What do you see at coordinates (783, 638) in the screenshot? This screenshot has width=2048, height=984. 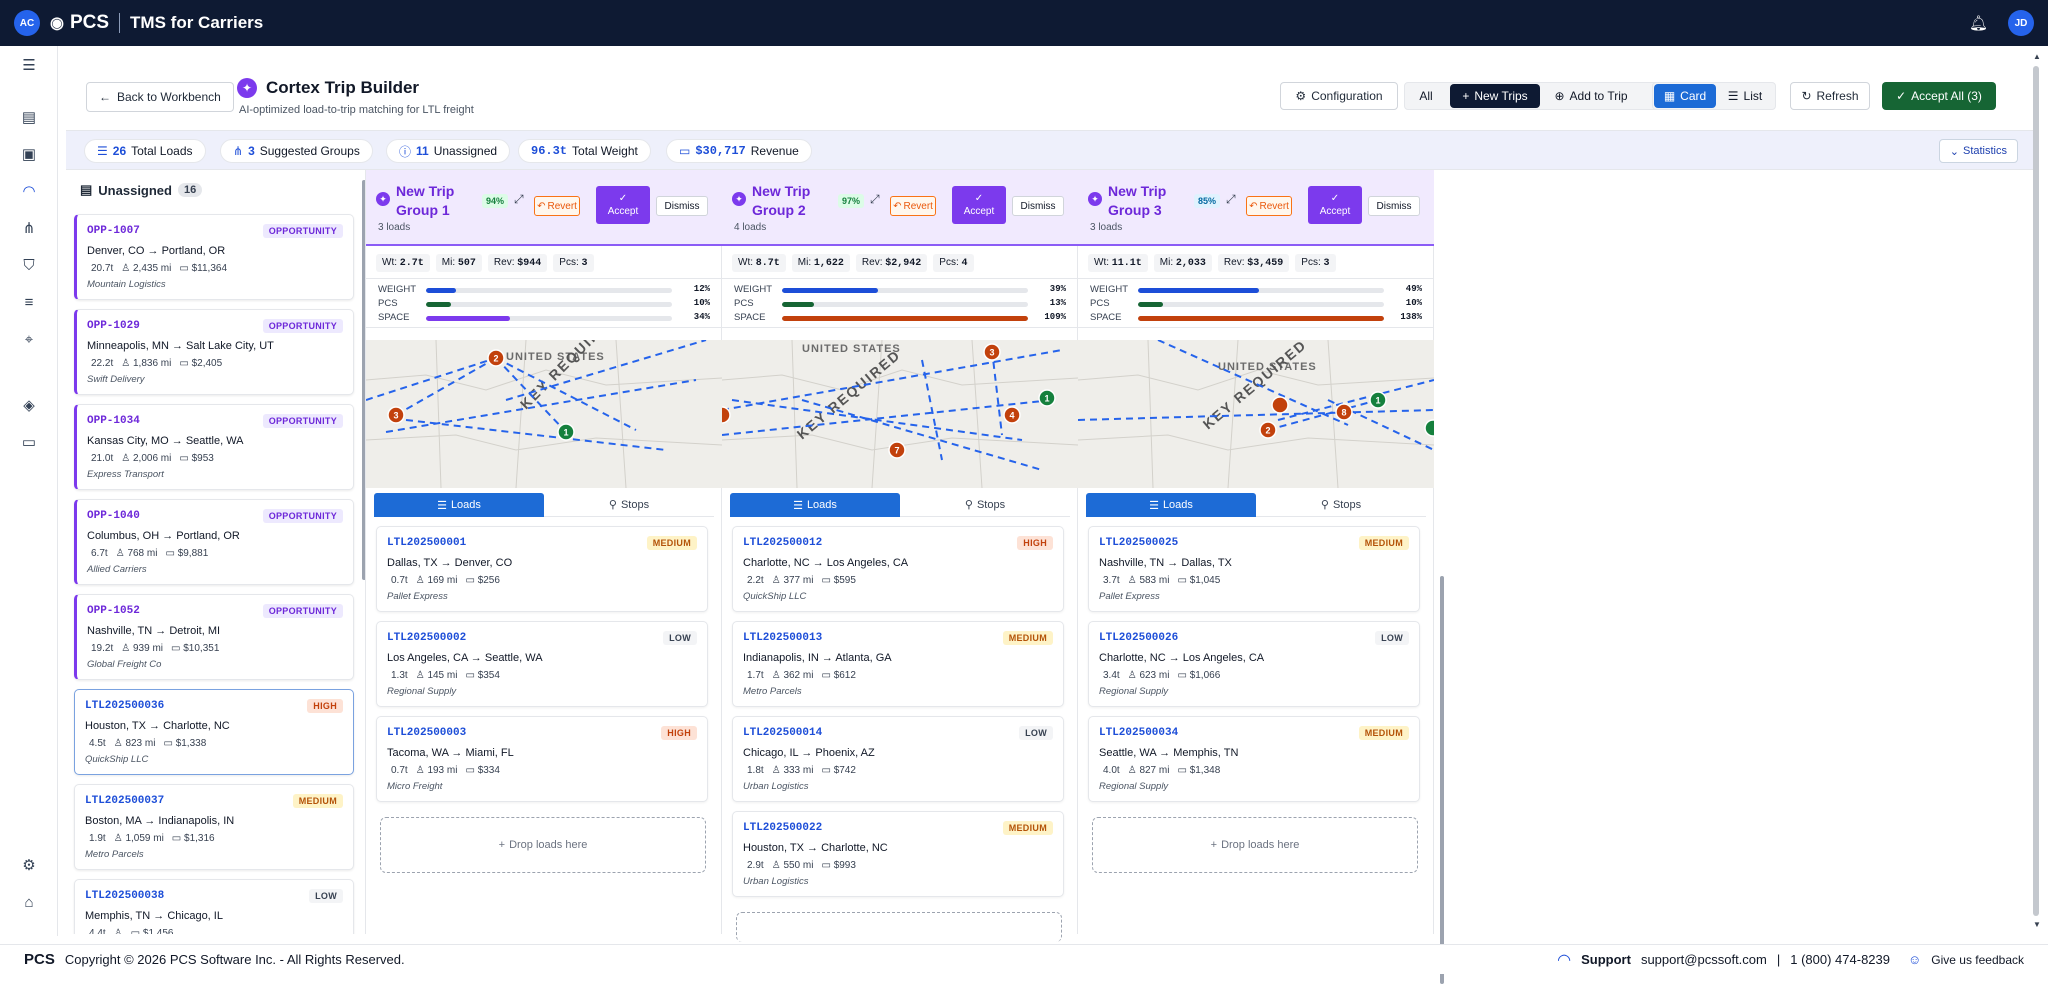 I see `load-id: LTL202500013` at bounding box center [783, 638].